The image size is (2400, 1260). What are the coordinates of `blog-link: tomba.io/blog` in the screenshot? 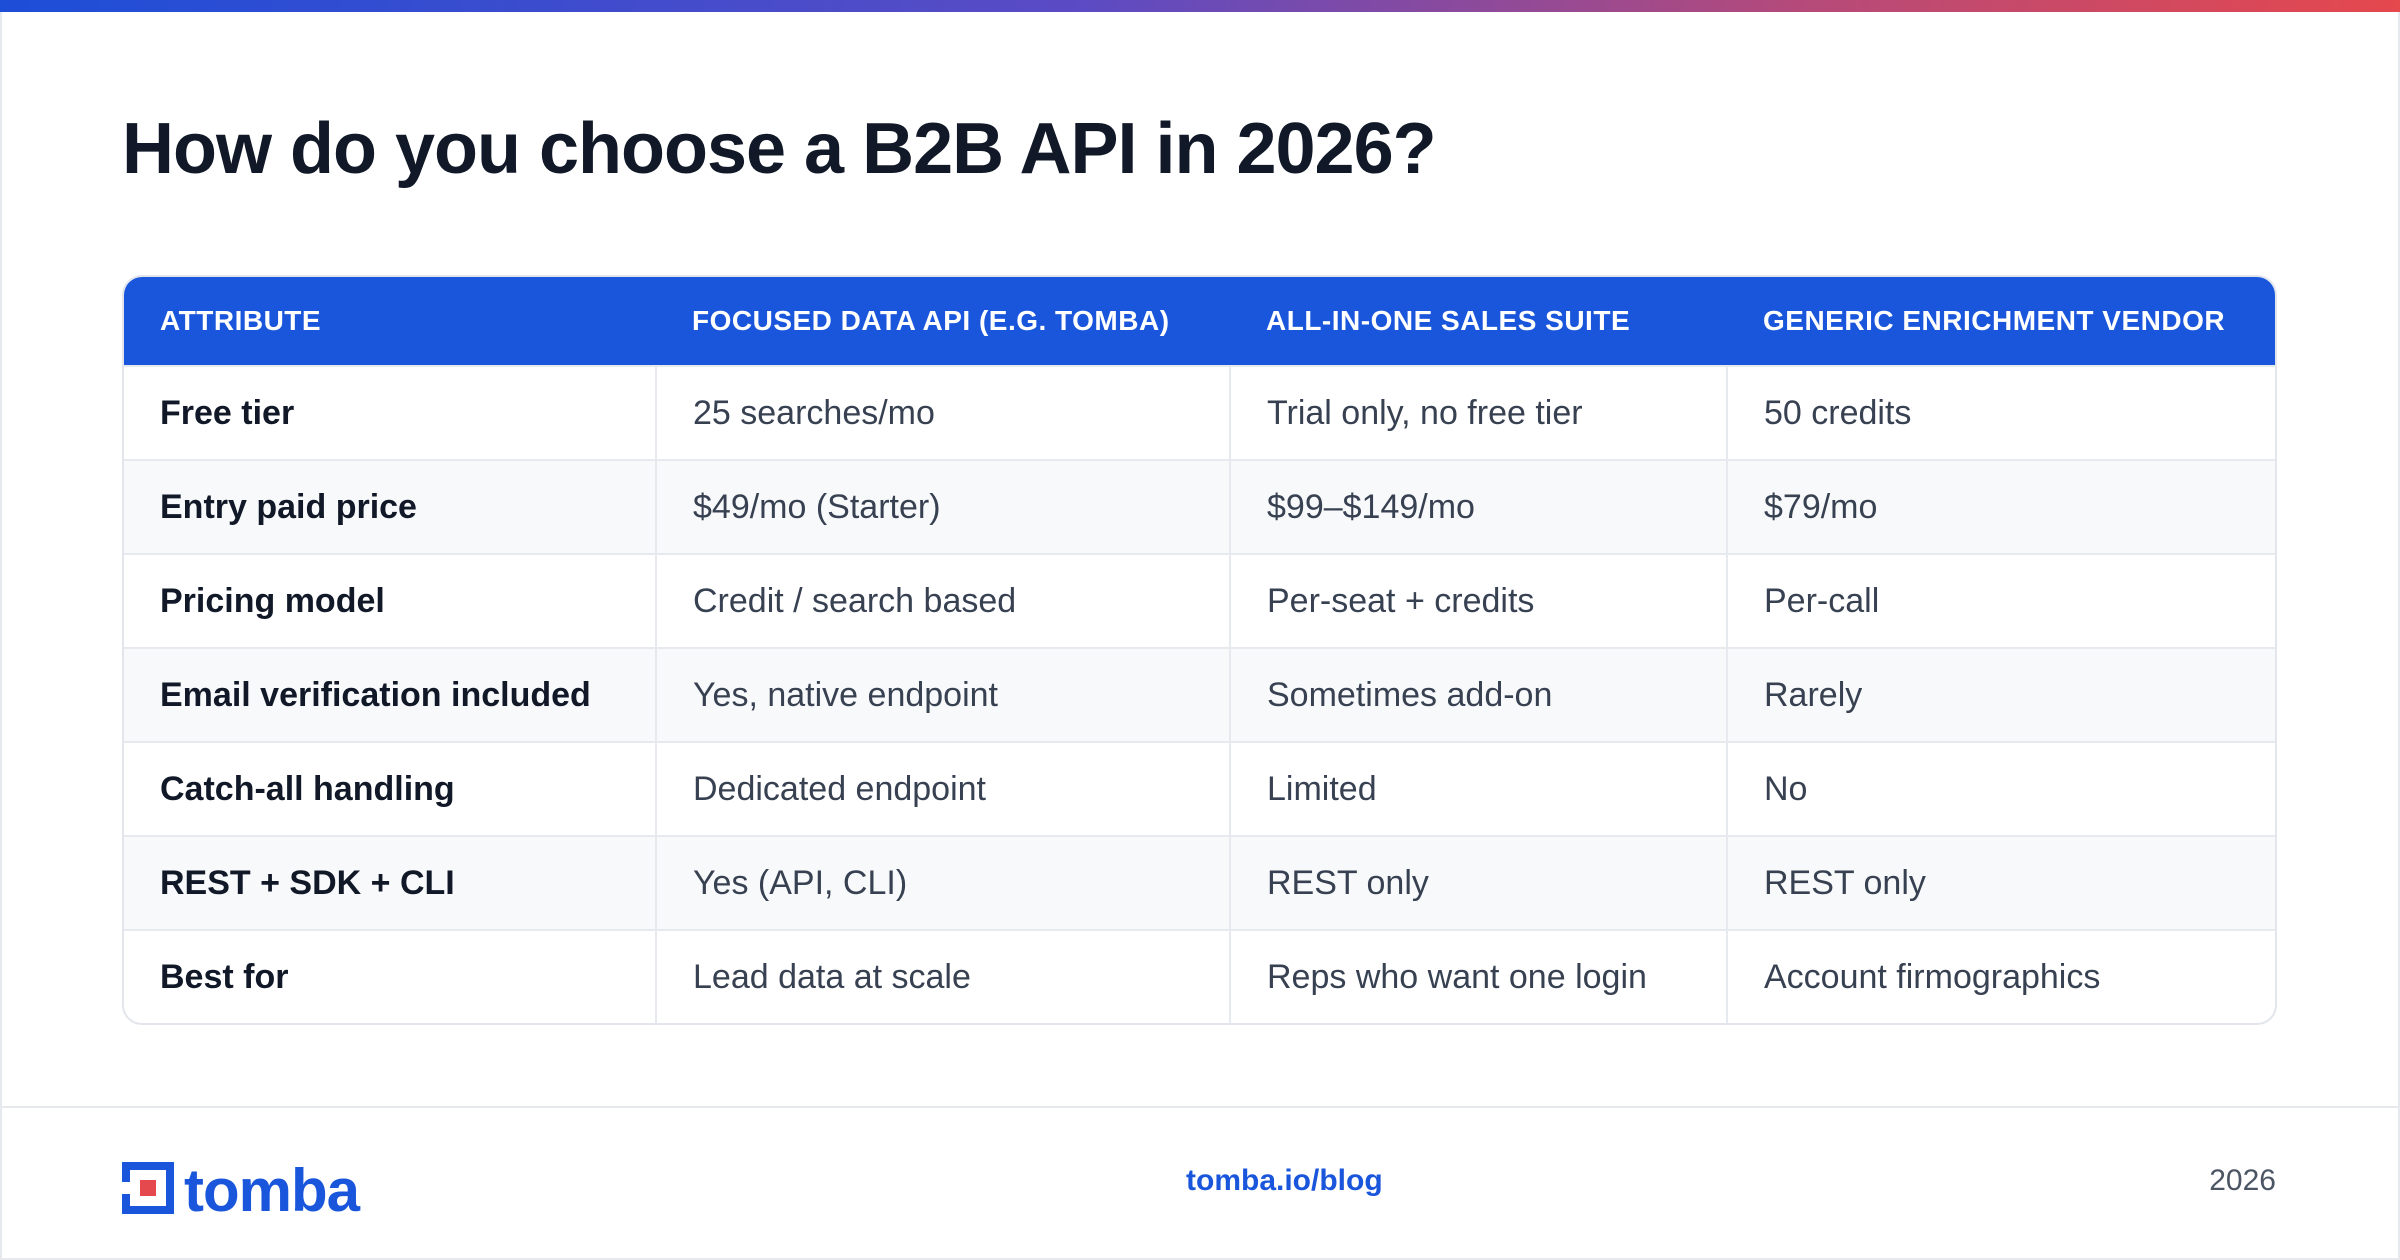 It's located at (1284, 1181).